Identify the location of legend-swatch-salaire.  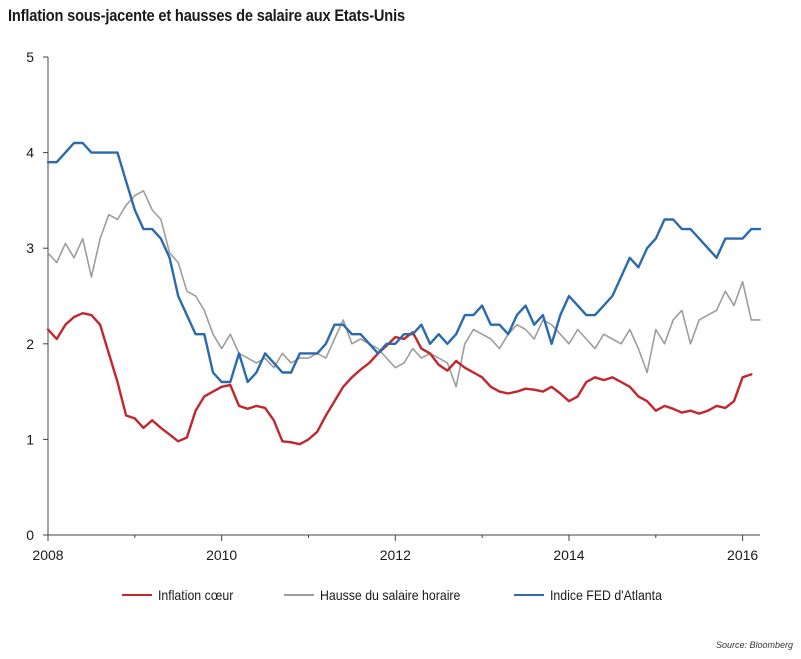
(299, 595).